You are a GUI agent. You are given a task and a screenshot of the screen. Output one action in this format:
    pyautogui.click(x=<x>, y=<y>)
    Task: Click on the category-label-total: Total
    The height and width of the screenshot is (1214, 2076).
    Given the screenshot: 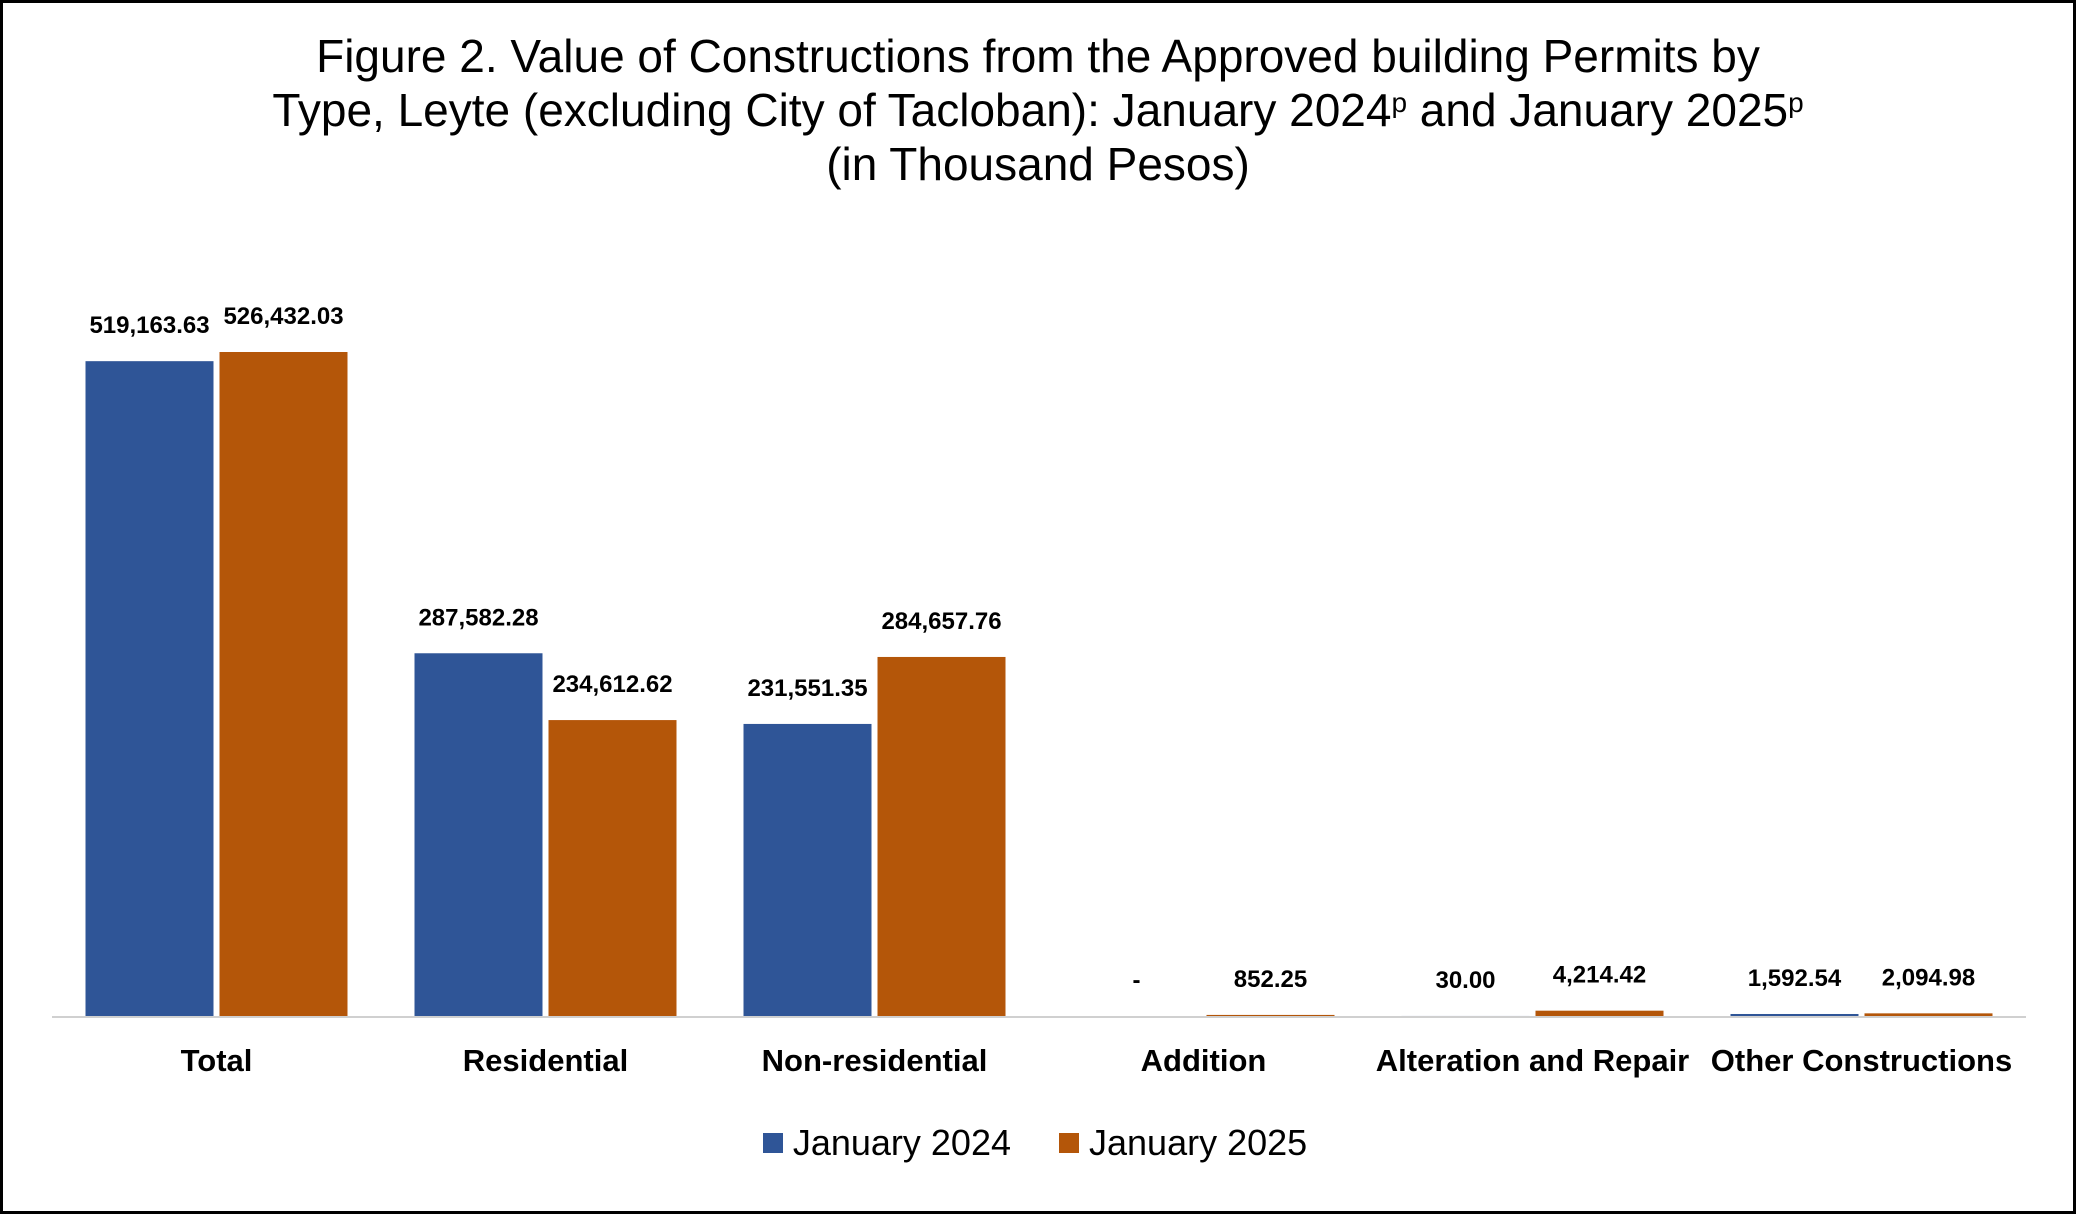 What is the action you would take?
    pyautogui.click(x=217, y=1060)
    